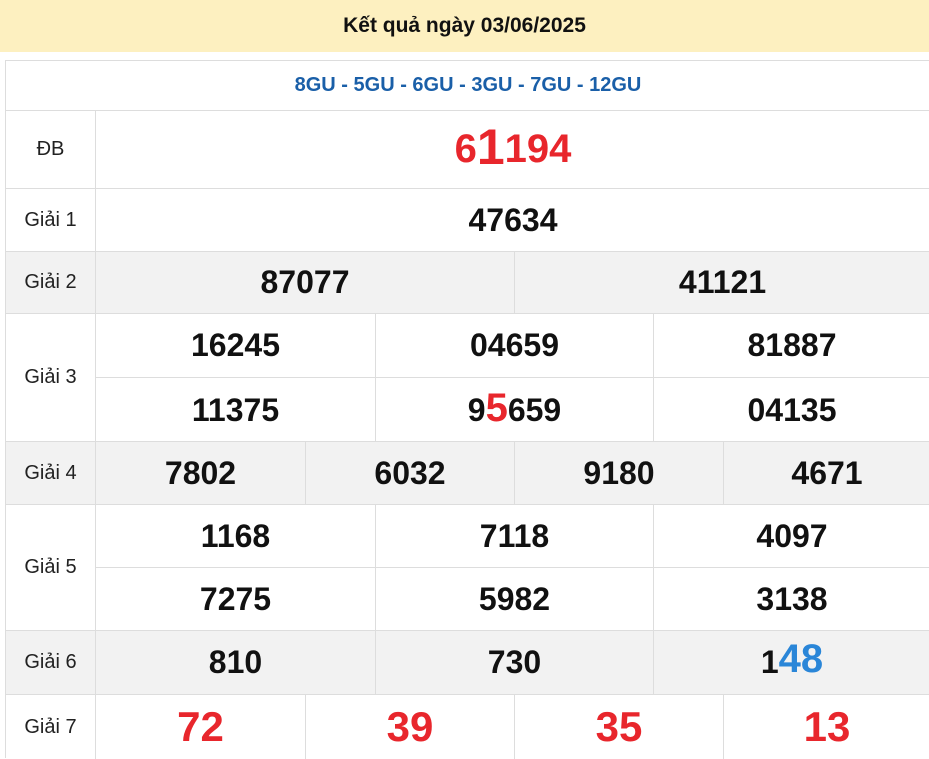 The image size is (929, 759). I want to click on prize-number: 7118, so click(514, 536).